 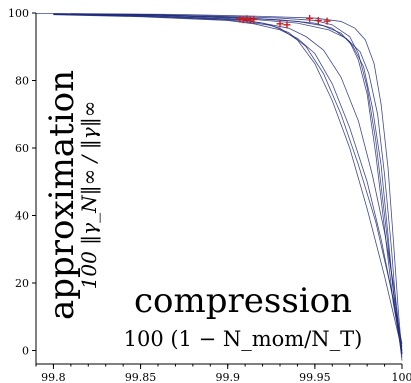 What do you see at coordinates (227, 377) in the screenshot?
I see `x-tick-label: 99.9` at bounding box center [227, 377].